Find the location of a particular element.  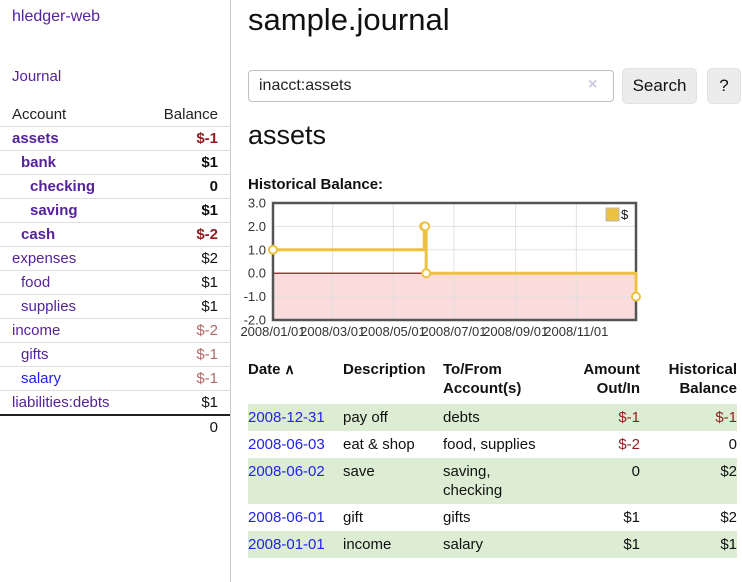

account-heading: assets is located at coordinates (287, 135).